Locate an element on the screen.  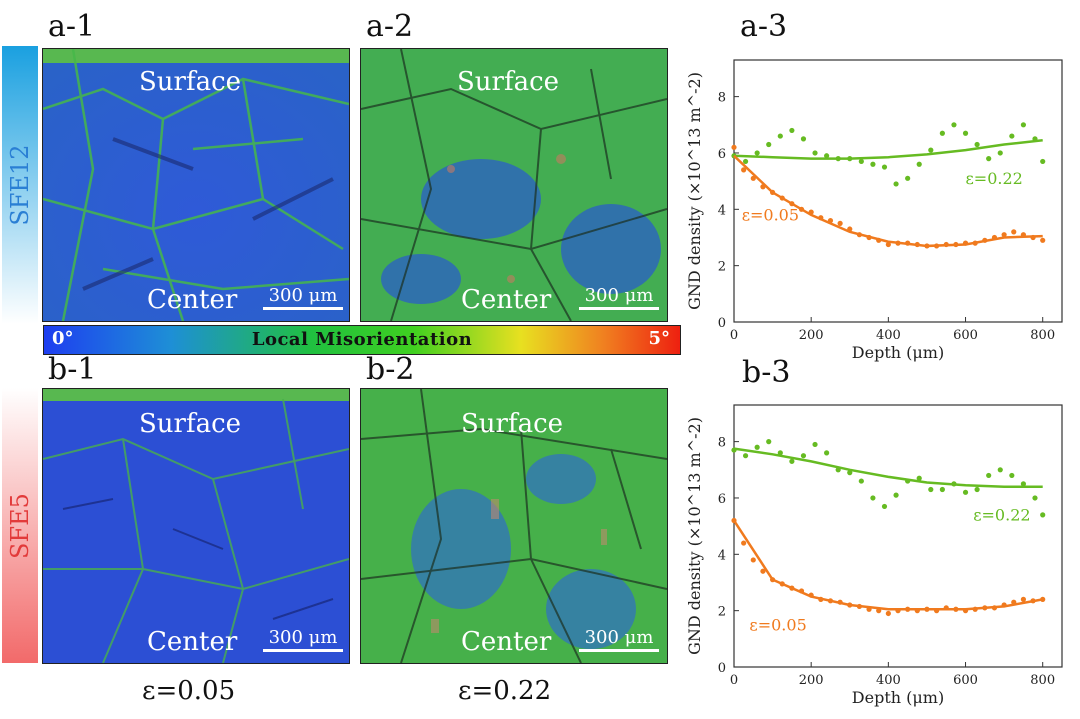
panel-label-a1: a-1 is located at coordinates (72, 26).